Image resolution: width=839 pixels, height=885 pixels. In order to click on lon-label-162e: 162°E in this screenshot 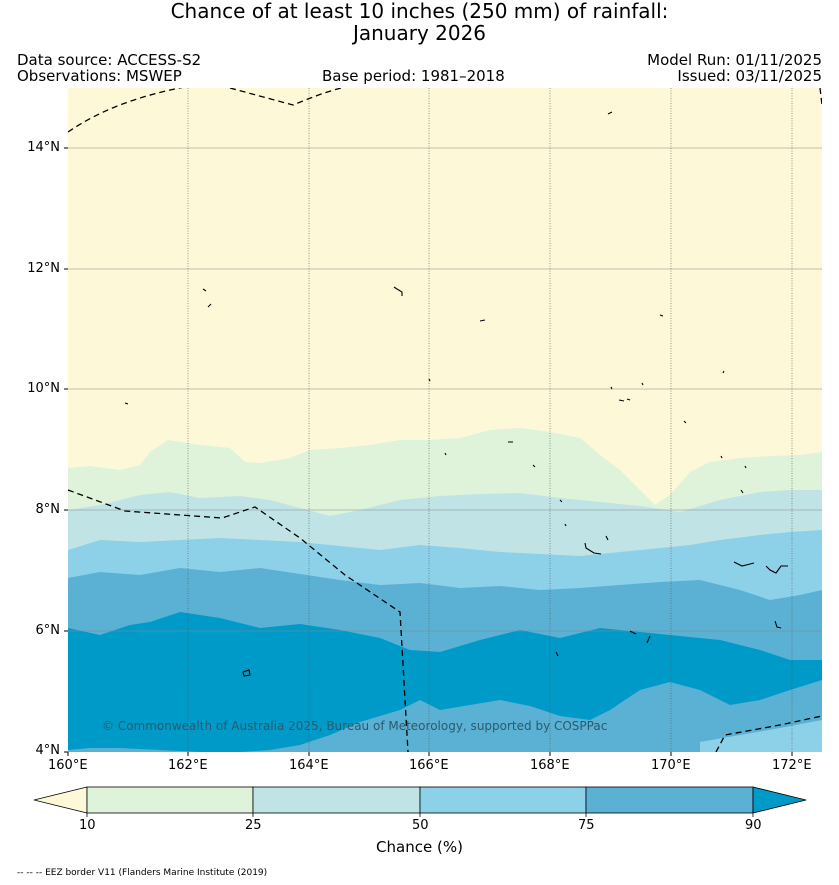, I will do `click(188, 765)`.